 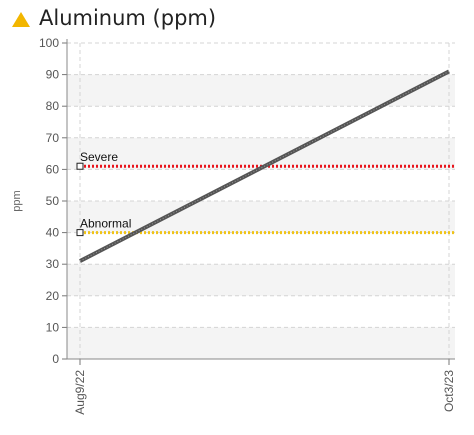 I want to click on y-tick-label: 90, so click(x=53, y=75).